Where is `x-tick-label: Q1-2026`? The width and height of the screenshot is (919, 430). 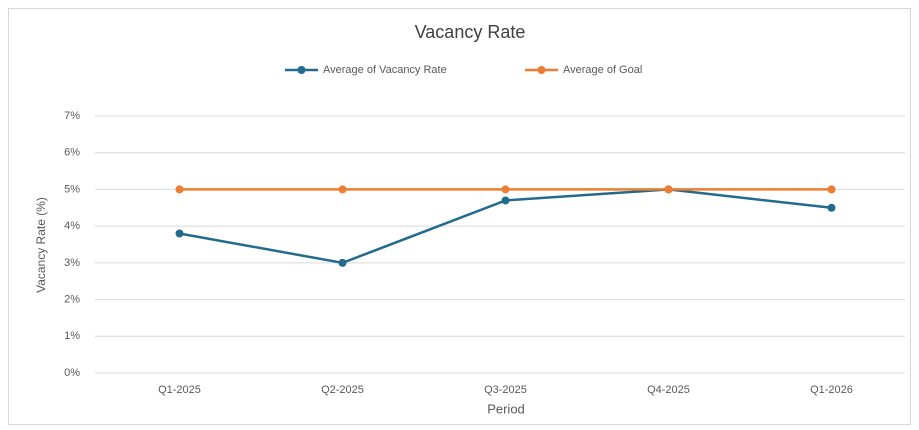 x-tick-label: Q1-2026 is located at coordinates (831, 390).